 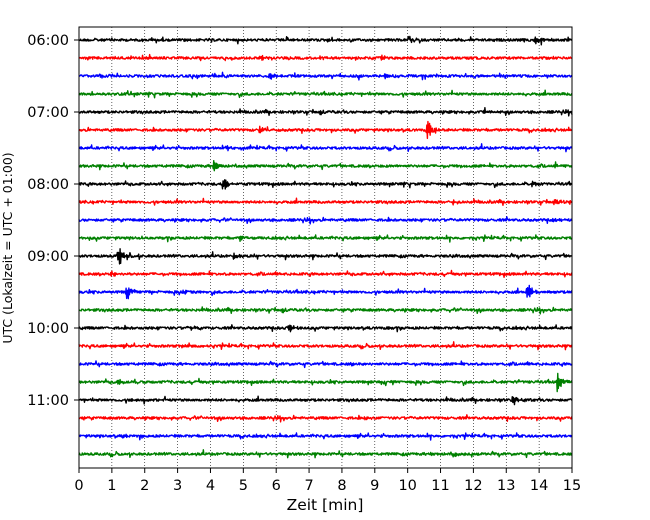 What do you see at coordinates (111, 486) in the screenshot?
I see `x-tick-label: 1` at bounding box center [111, 486].